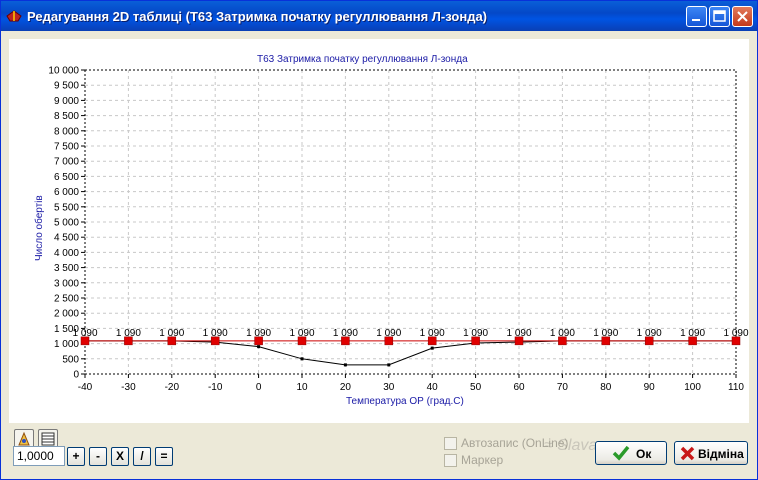 This screenshot has width=758, height=480. Describe the element at coordinates (476, 387) in the screenshot. I see `x-tick-label: 50` at that location.